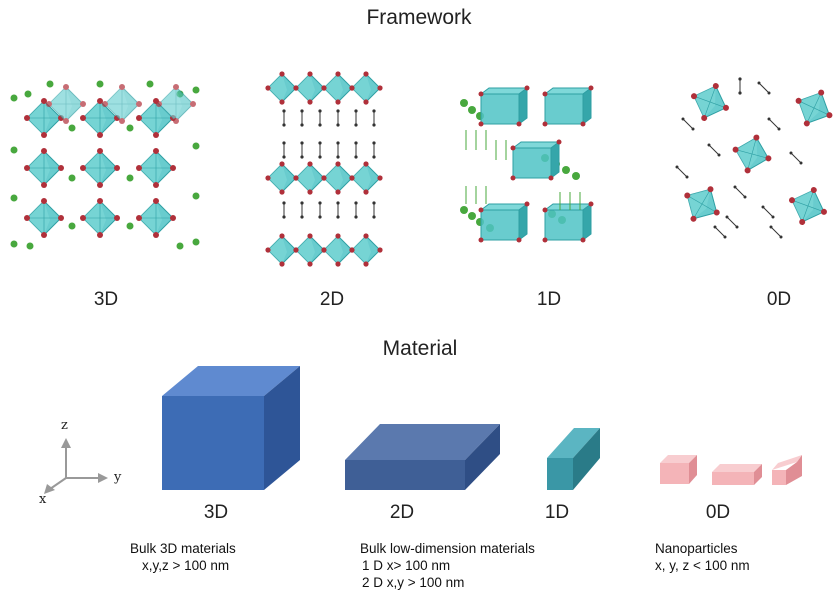  I want to click on nanoparticles-0d-material, so click(731, 470).